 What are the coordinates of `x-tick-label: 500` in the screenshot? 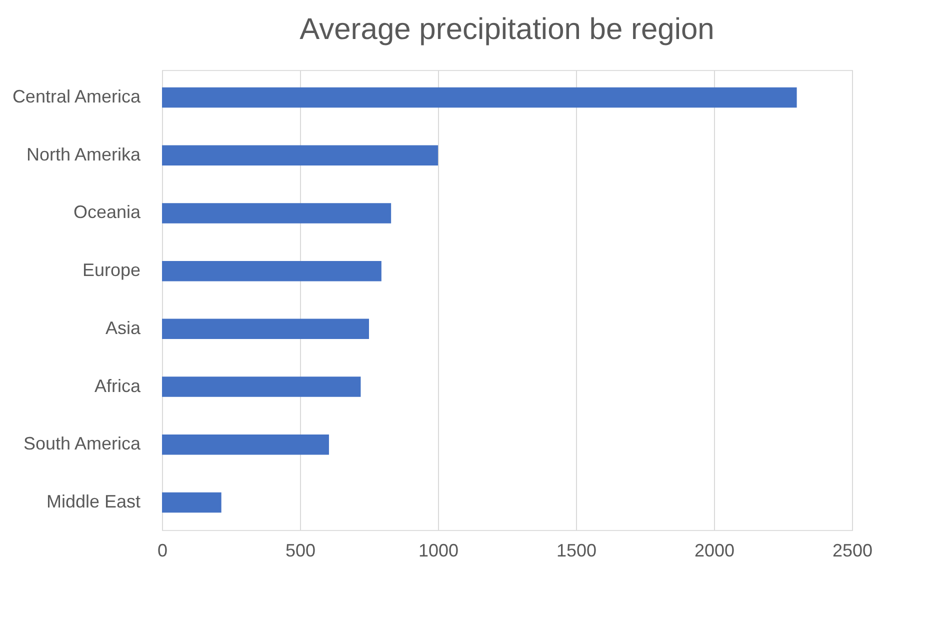 It's located at (300, 550).